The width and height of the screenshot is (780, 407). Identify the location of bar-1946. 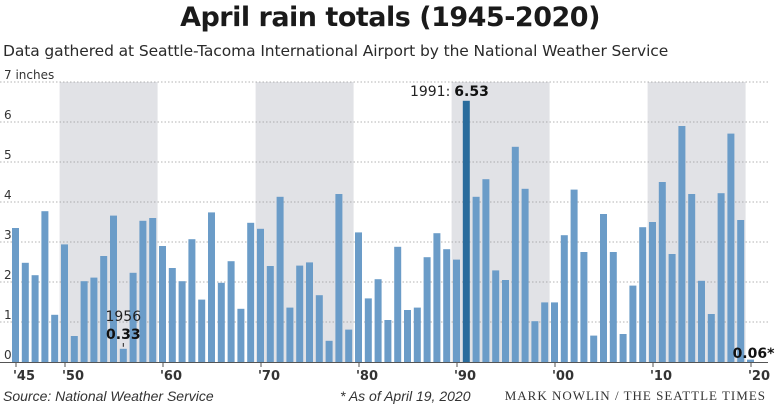
(25, 312).